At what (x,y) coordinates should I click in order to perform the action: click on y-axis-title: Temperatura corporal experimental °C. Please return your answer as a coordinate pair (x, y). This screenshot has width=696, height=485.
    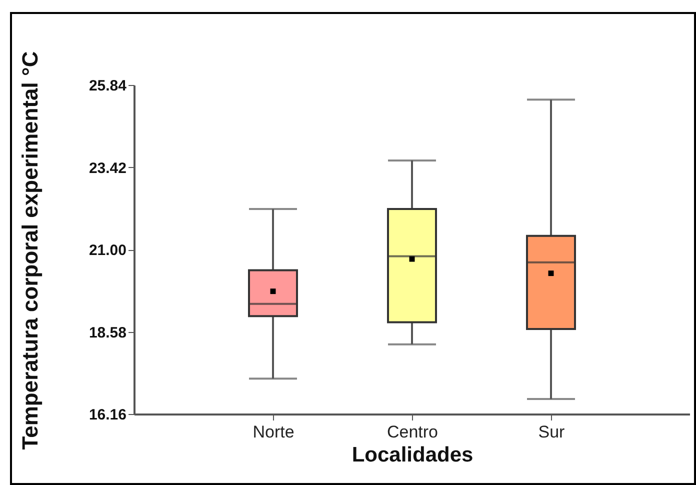
    Looking at the image, I should click on (30, 250).